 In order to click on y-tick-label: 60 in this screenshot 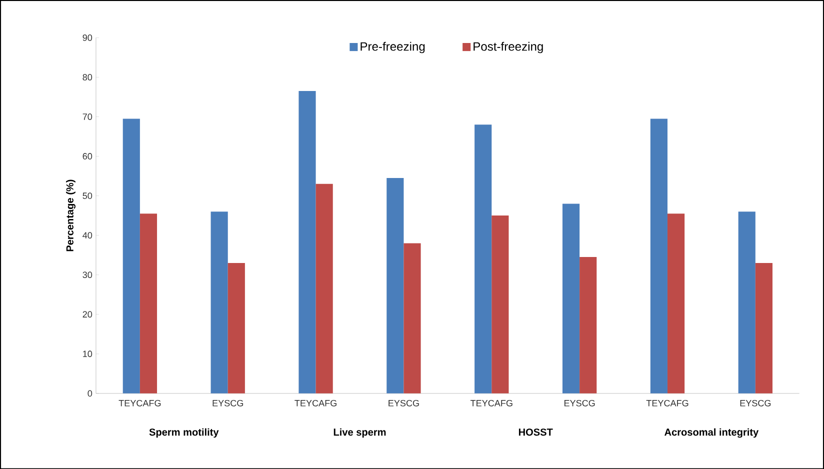, I will do `click(87, 156)`.